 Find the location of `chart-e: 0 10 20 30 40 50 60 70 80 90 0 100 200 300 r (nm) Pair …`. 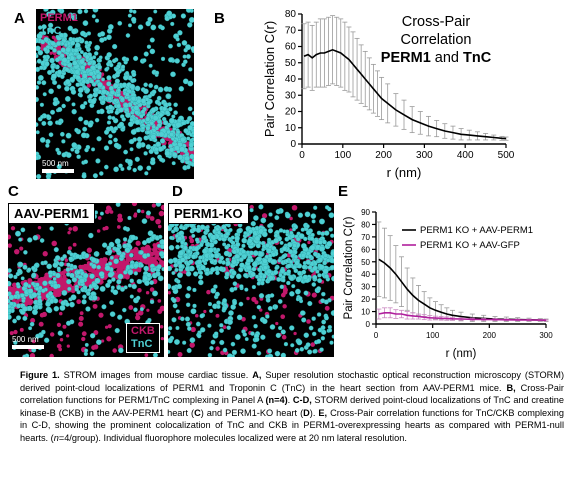

chart-e: 0 10 20 30 40 50 60 70 80 90 0 100 200 300 r (nm) Pair … is located at coordinates (448, 284).